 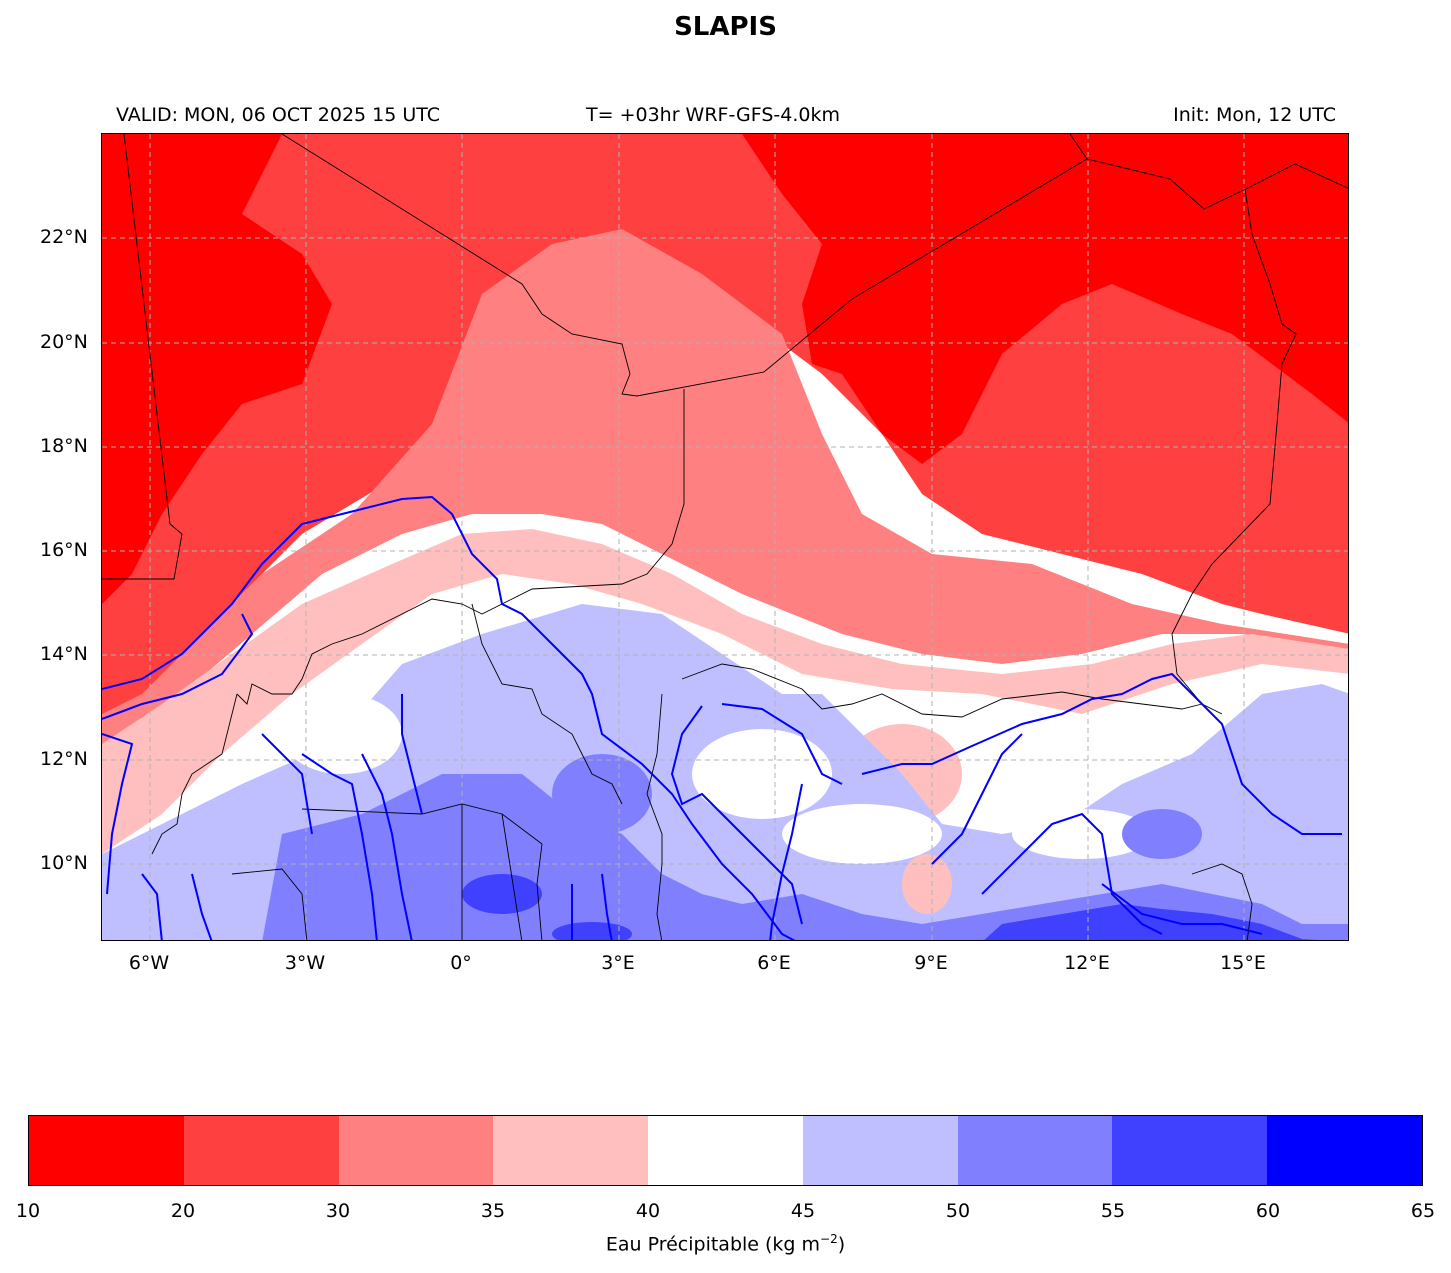 What do you see at coordinates (461, 963) in the screenshot?
I see `lon-tick-label: 0°` at bounding box center [461, 963].